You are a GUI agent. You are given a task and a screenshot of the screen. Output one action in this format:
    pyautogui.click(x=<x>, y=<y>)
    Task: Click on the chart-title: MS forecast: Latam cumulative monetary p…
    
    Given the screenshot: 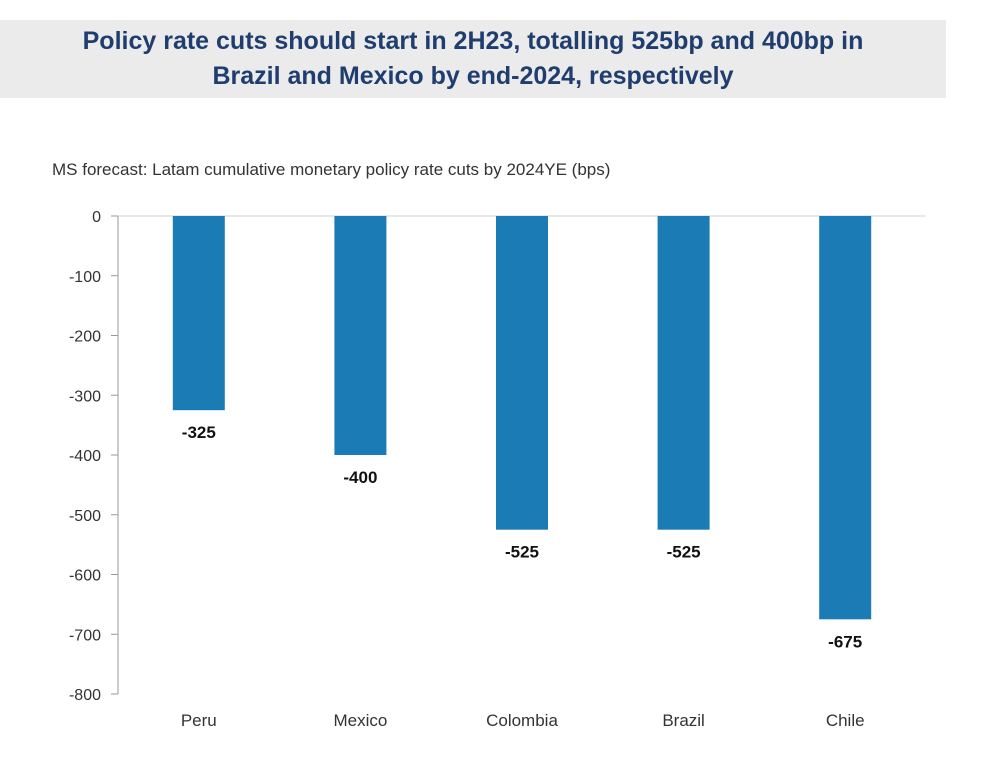 What is the action you would take?
    pyautogui.click(x=331, y=169)
    